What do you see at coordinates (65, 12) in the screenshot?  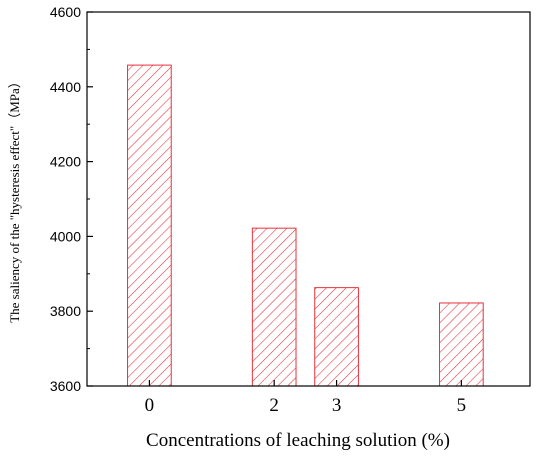 I see `y-tick-label: 4600` at bounding box center [65, 12].